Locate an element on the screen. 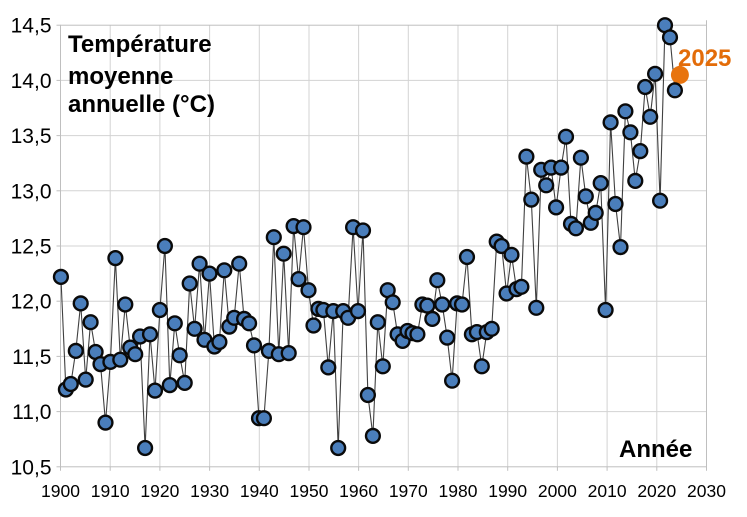 The height and width of the screenshot is (517, 747). svg-text: 1910 is located at coordinates (110, 491).